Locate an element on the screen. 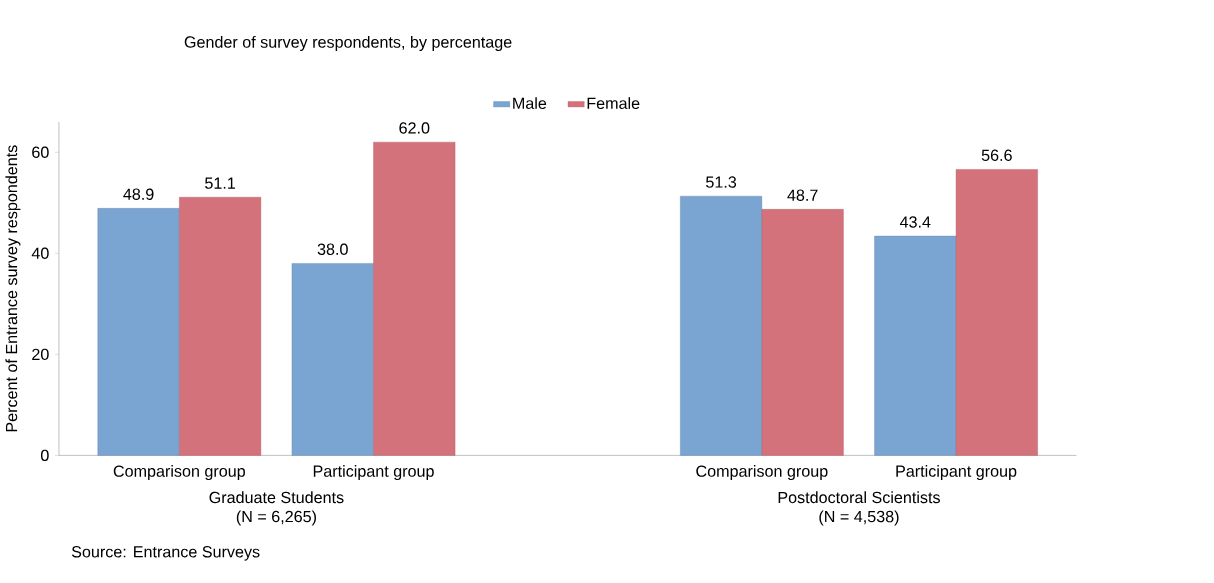 The image size is (1214, 583). y-tick-label: 40 is located at coordinates (40, 253).